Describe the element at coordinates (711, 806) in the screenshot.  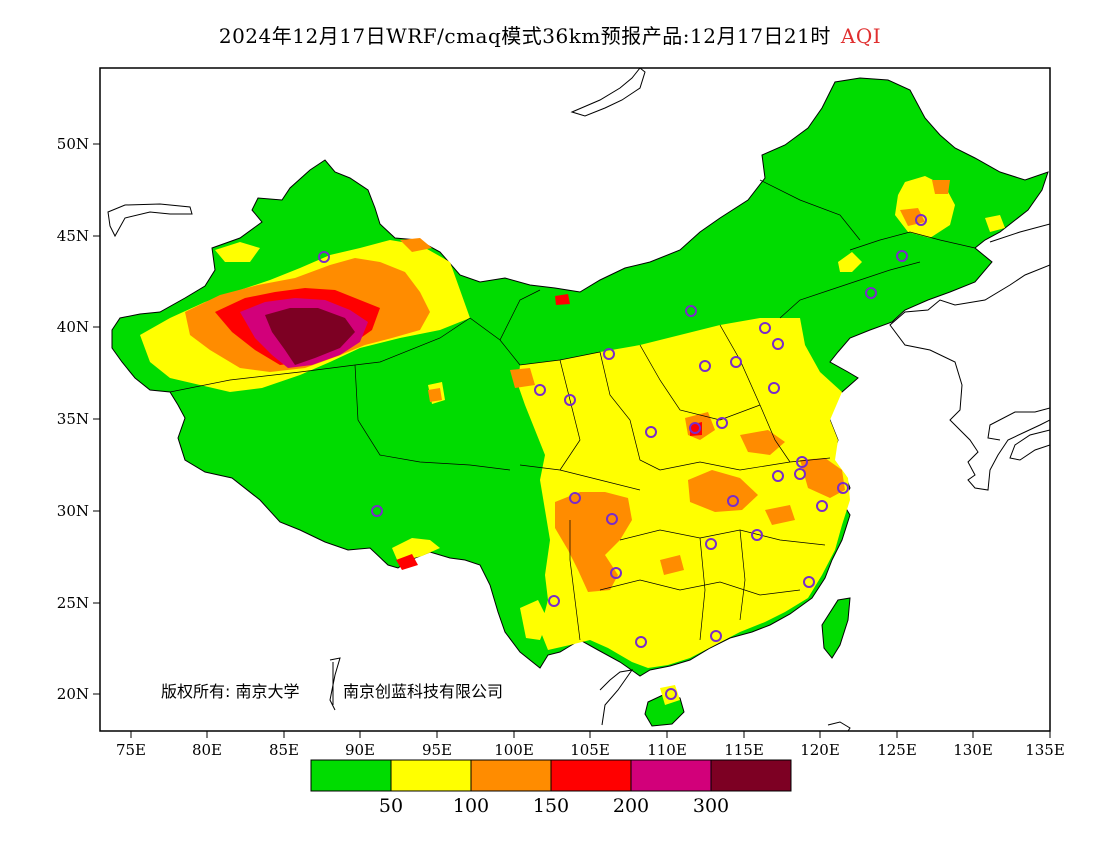
I see `legend-label: 300` at that location.